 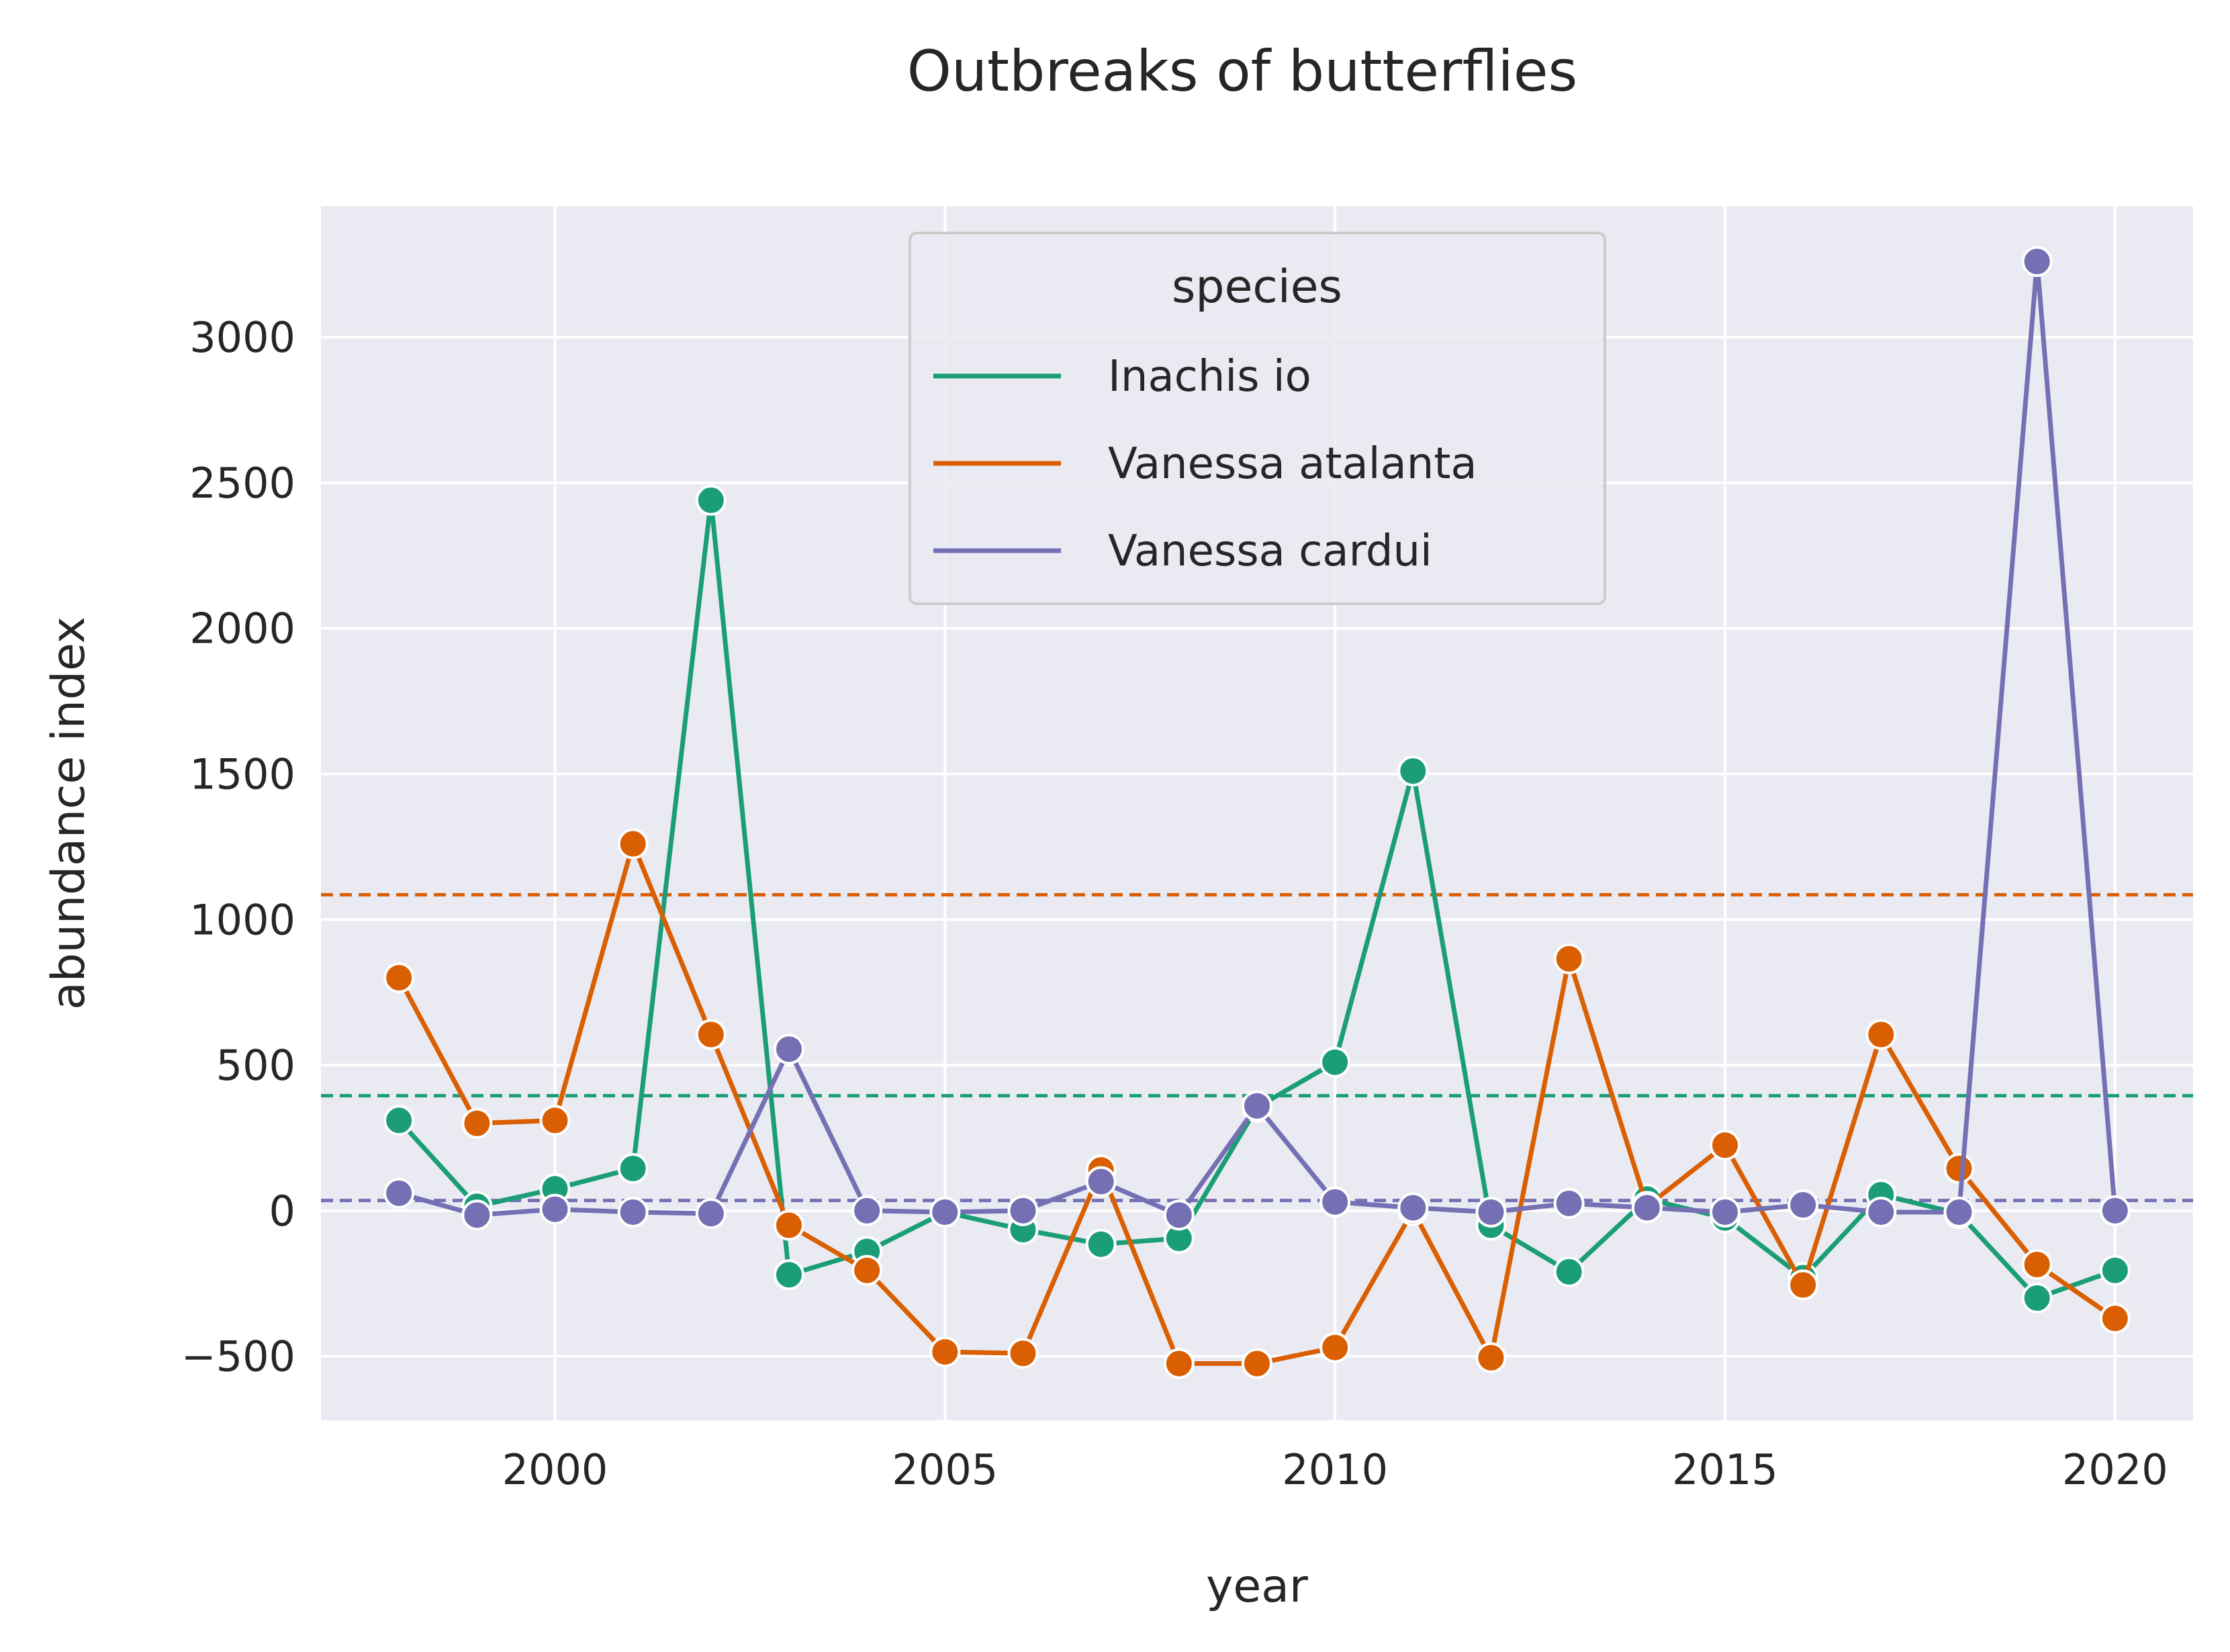 What do you see at coordinates (242, 483) in the screenshot?
I see `y-tick-label: 2500` at bounding box center [242, 483].